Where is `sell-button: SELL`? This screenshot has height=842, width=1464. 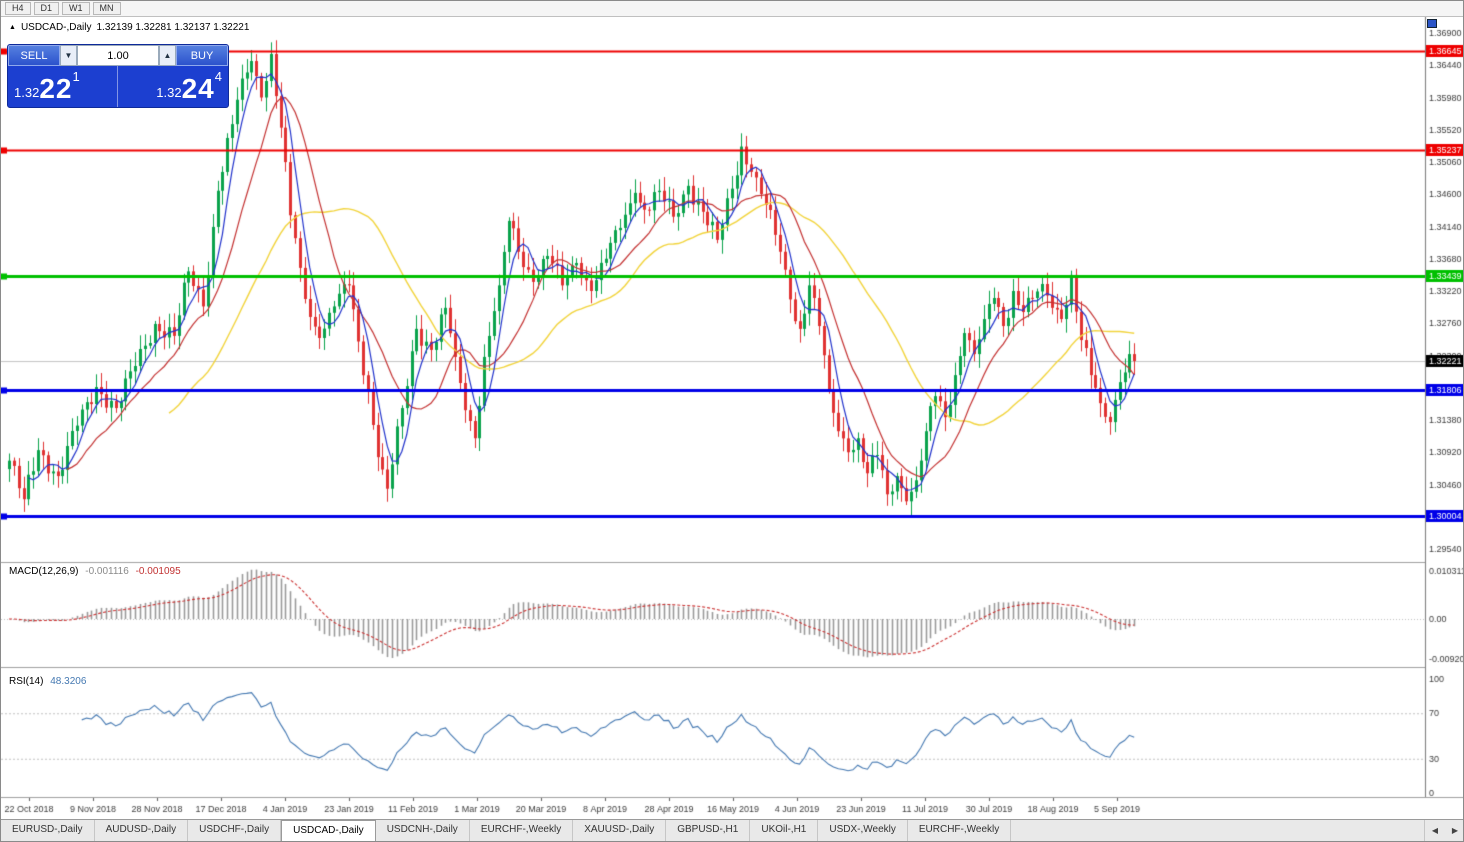
sell-button: SELL is located at coordinates (34, 55).